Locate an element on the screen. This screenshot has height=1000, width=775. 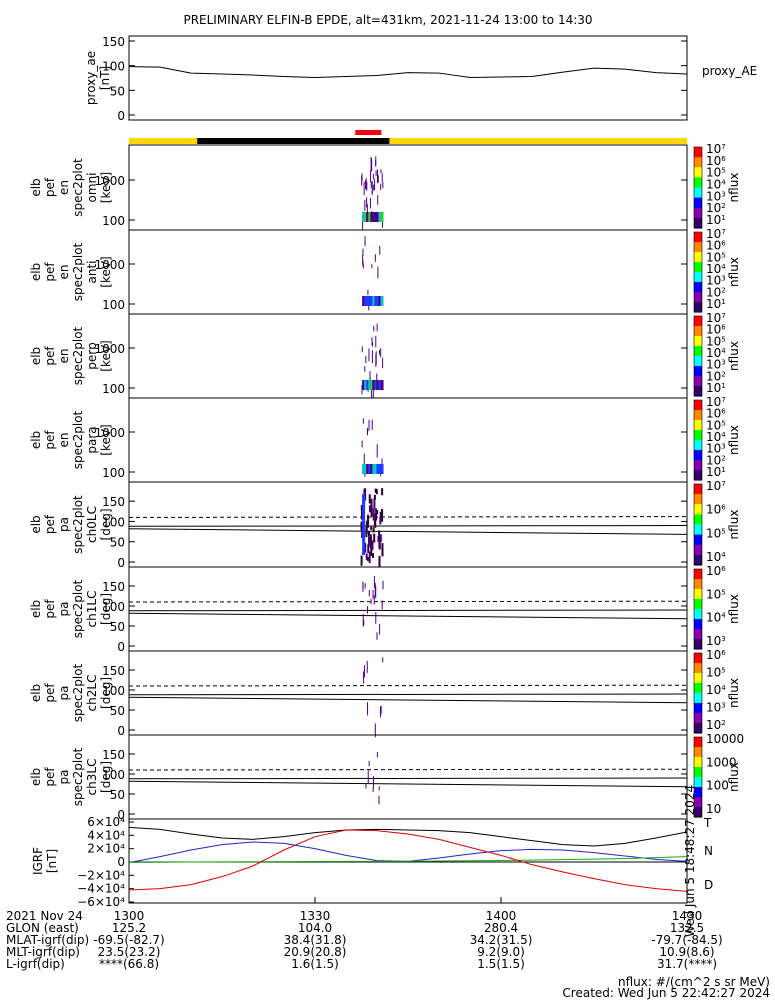
colorbar-tick-label: 107 is located at coordinates (716, 234).